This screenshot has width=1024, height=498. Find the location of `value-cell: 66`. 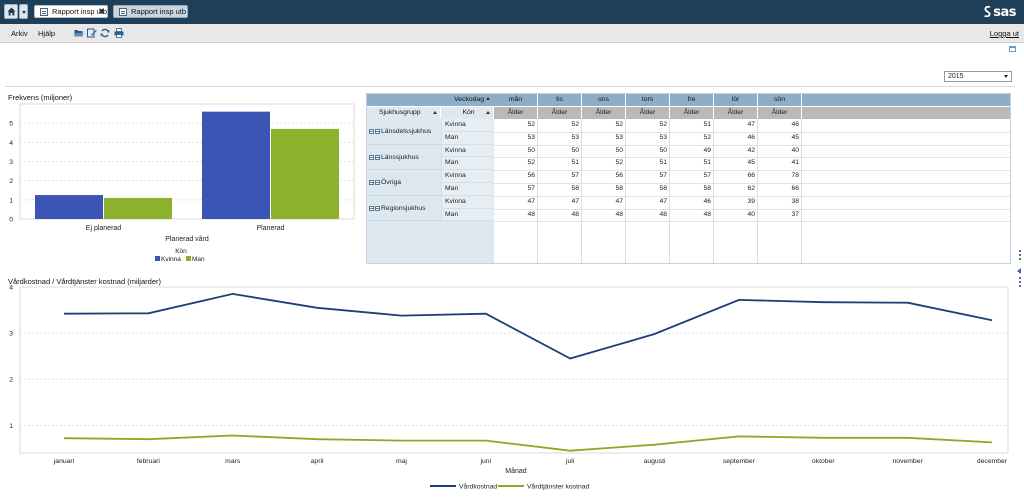

value-cell: 66 is located at coordinates (751, 176).